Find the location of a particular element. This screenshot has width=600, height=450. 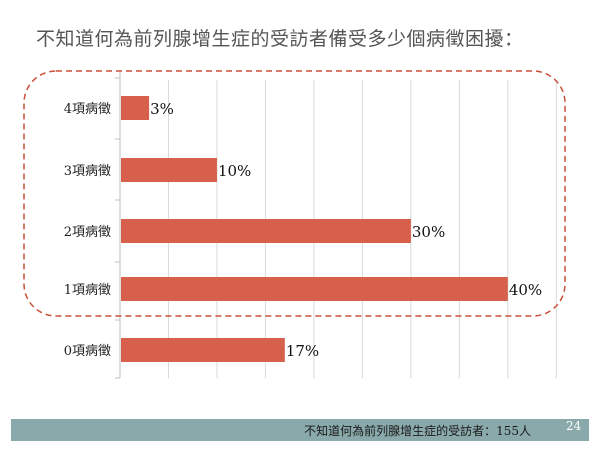

data-label: 3% is located at coordinates (162, 109).